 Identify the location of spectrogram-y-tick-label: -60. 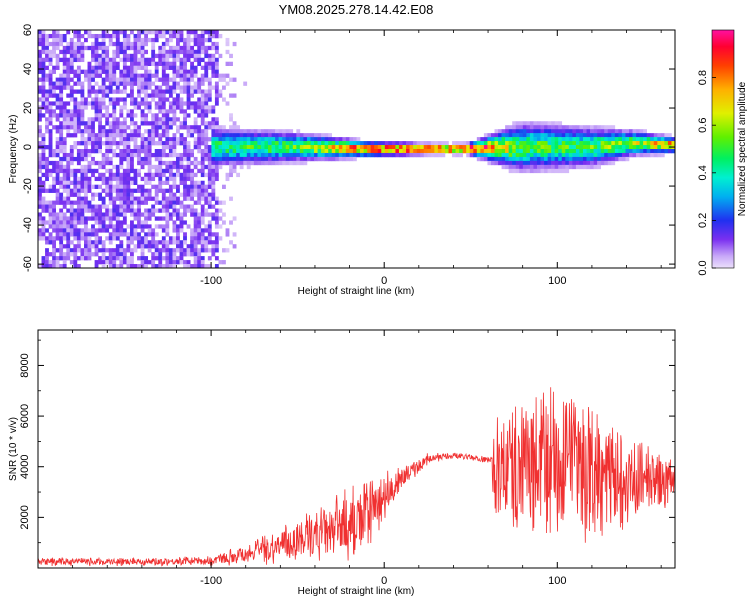
(28, 264).